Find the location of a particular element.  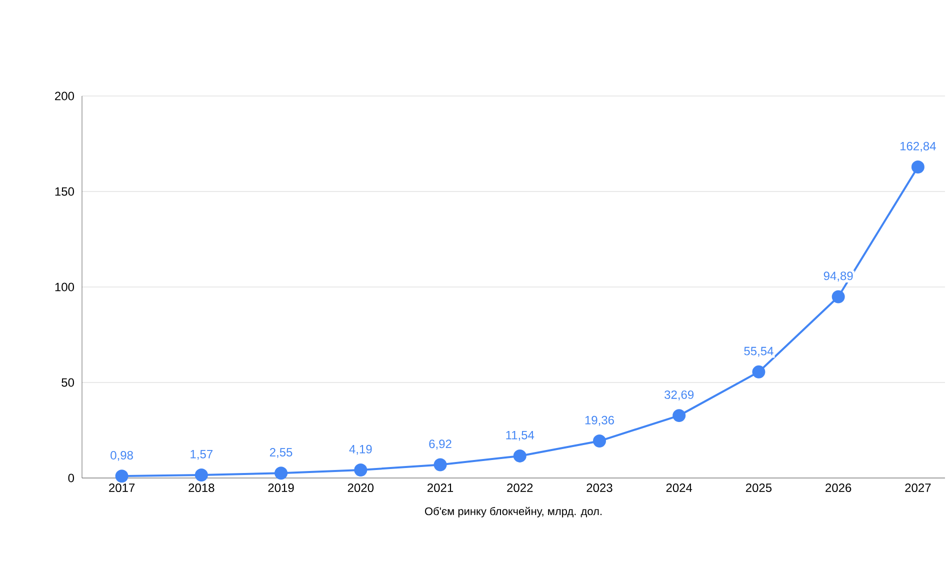

data-label: 19,36 is located at coordinates (599, 421).